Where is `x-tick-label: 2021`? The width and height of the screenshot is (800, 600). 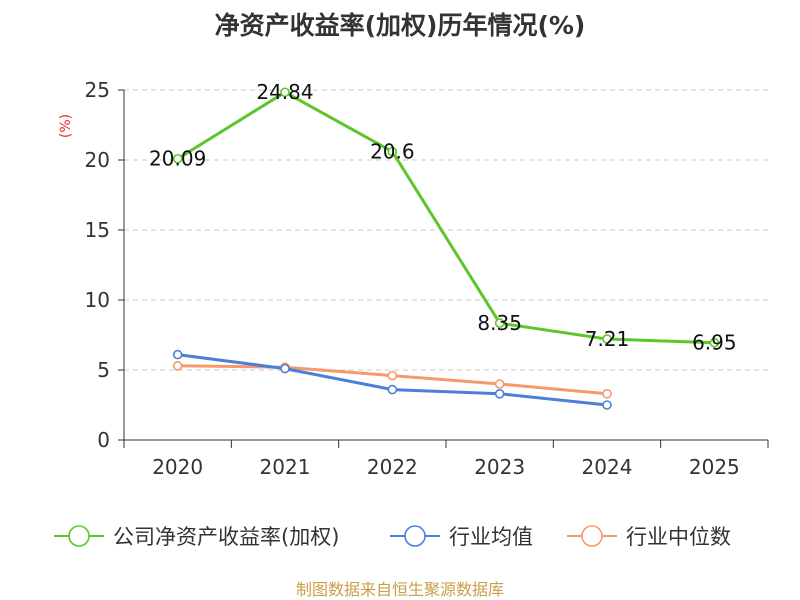 x-tick-label: 2021 is located at coordinates (285, 467).